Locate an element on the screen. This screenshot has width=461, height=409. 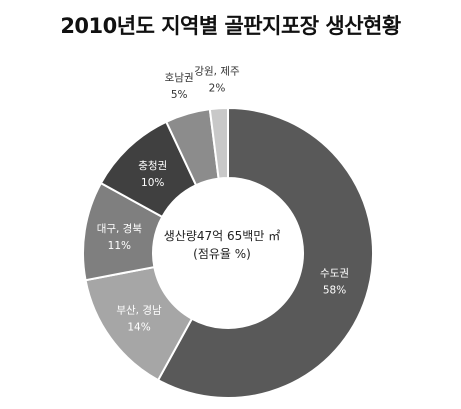
slice-label-충청권: 충청권 is located at coordinates (152, 166).